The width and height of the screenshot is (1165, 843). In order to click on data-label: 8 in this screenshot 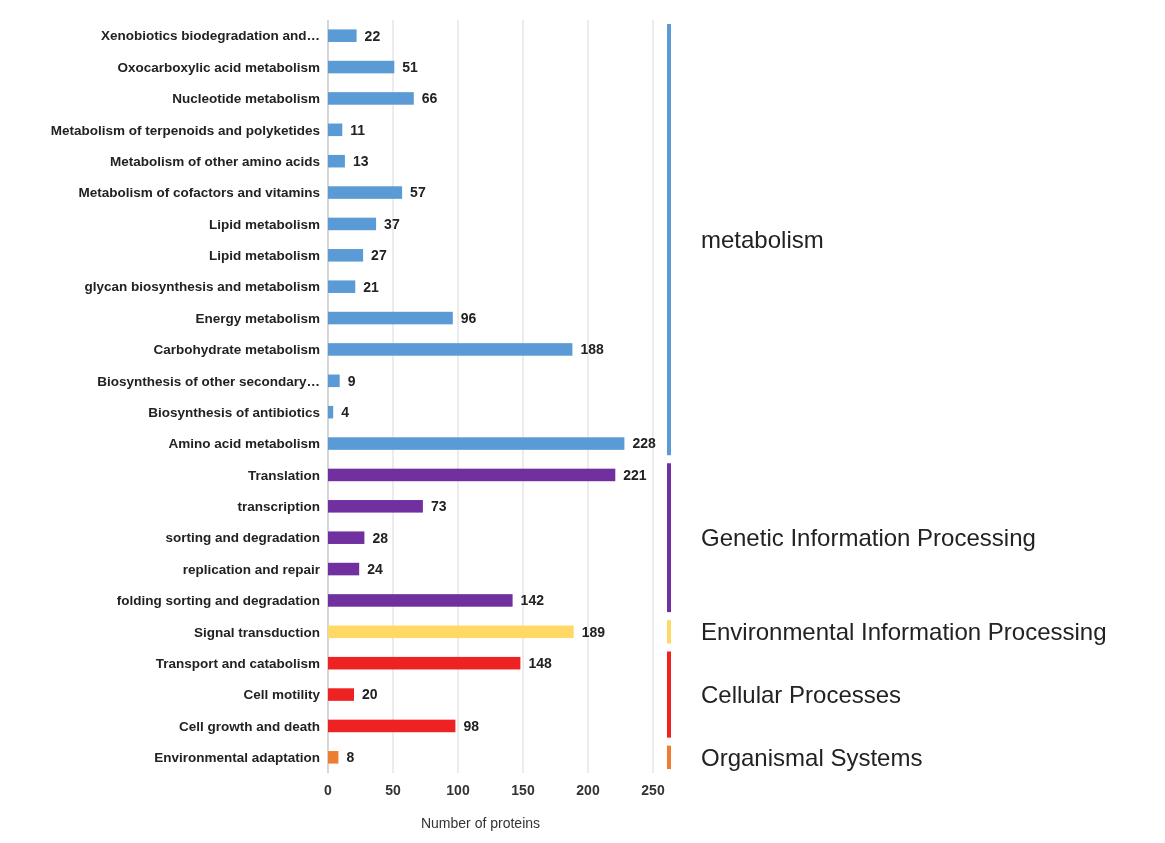, I will do `click(350, 757)`.